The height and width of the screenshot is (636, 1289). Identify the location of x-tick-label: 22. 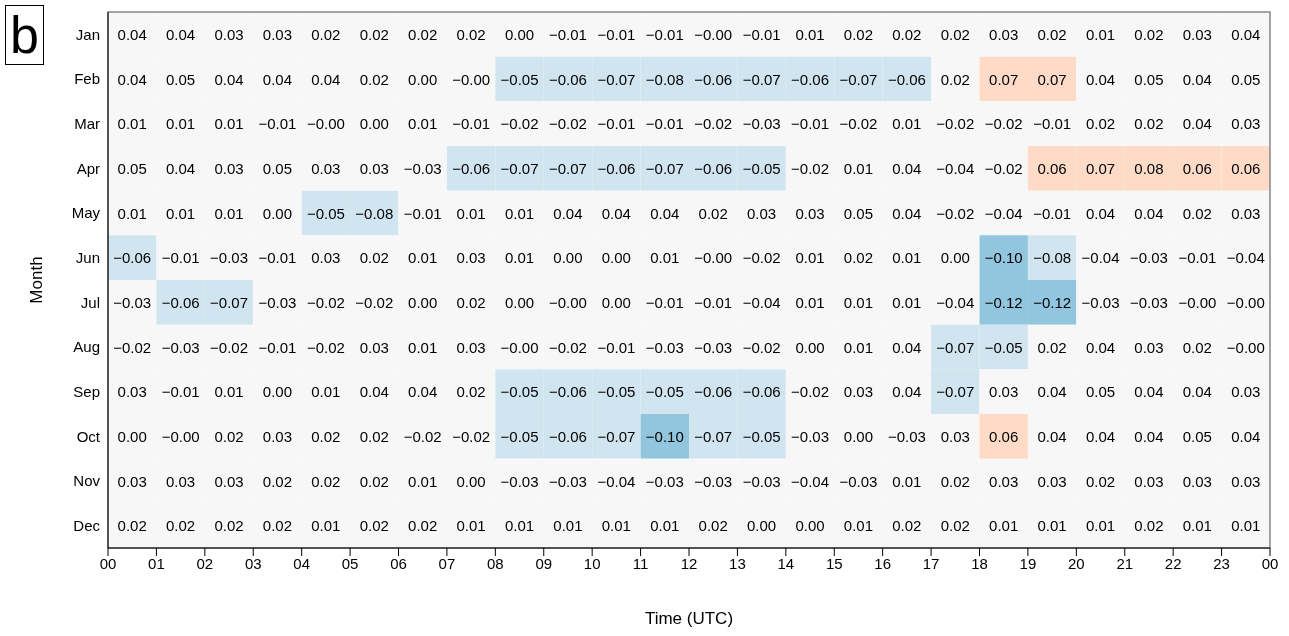
(1173, 563).